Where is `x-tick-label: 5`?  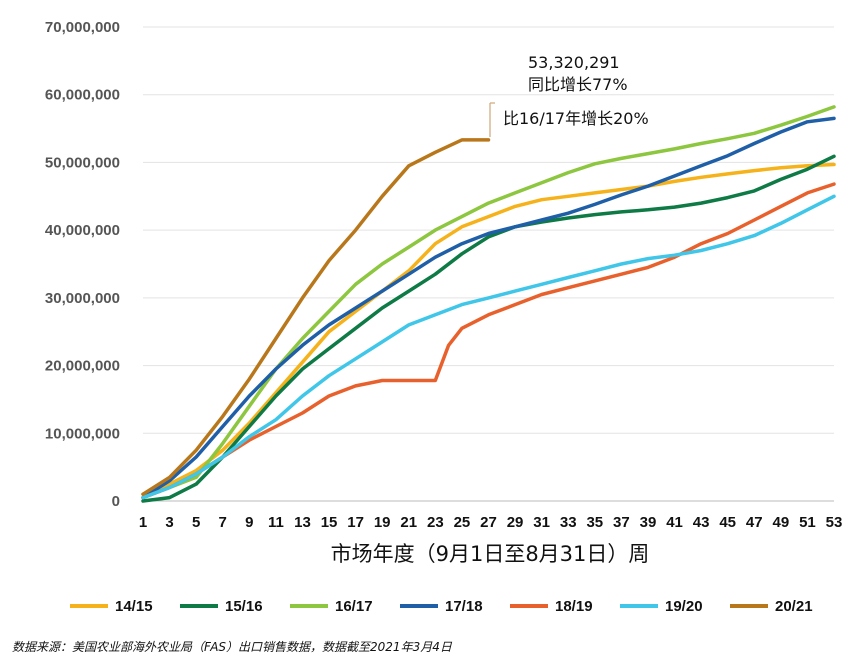
x-tick-label: 5 is located at coordinates (196, 522).